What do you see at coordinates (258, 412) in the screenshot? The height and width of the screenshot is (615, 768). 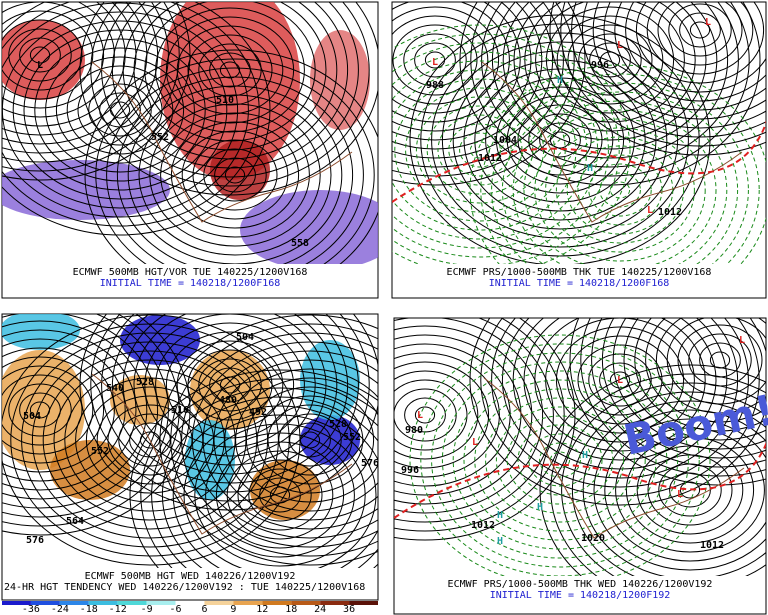 I see `map-label: 492` at bounding box center [258, 412].